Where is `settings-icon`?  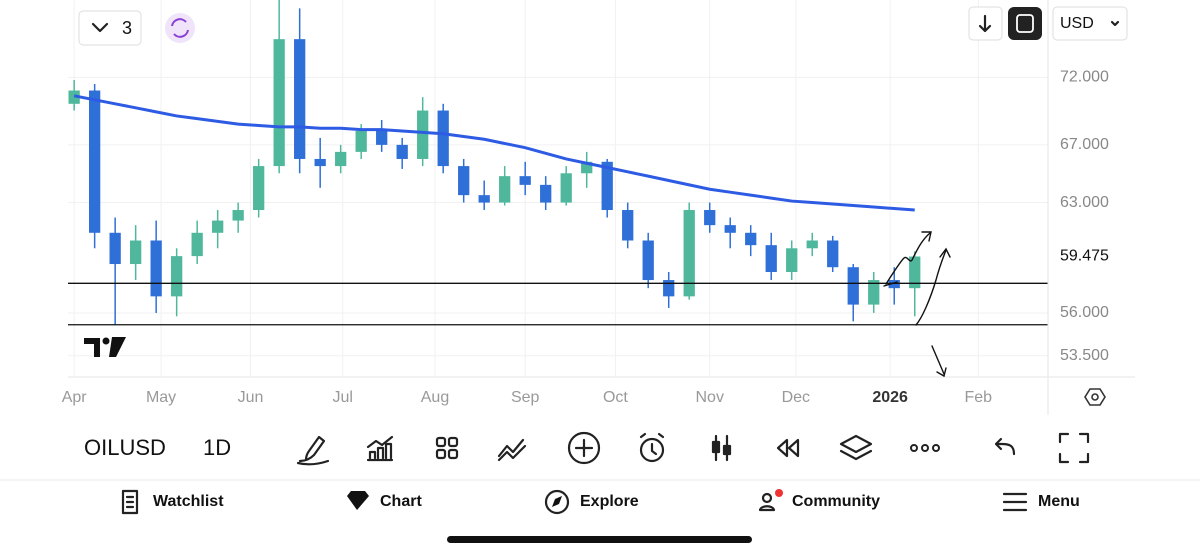 settings-icon is located at coordinates (1095, 397).